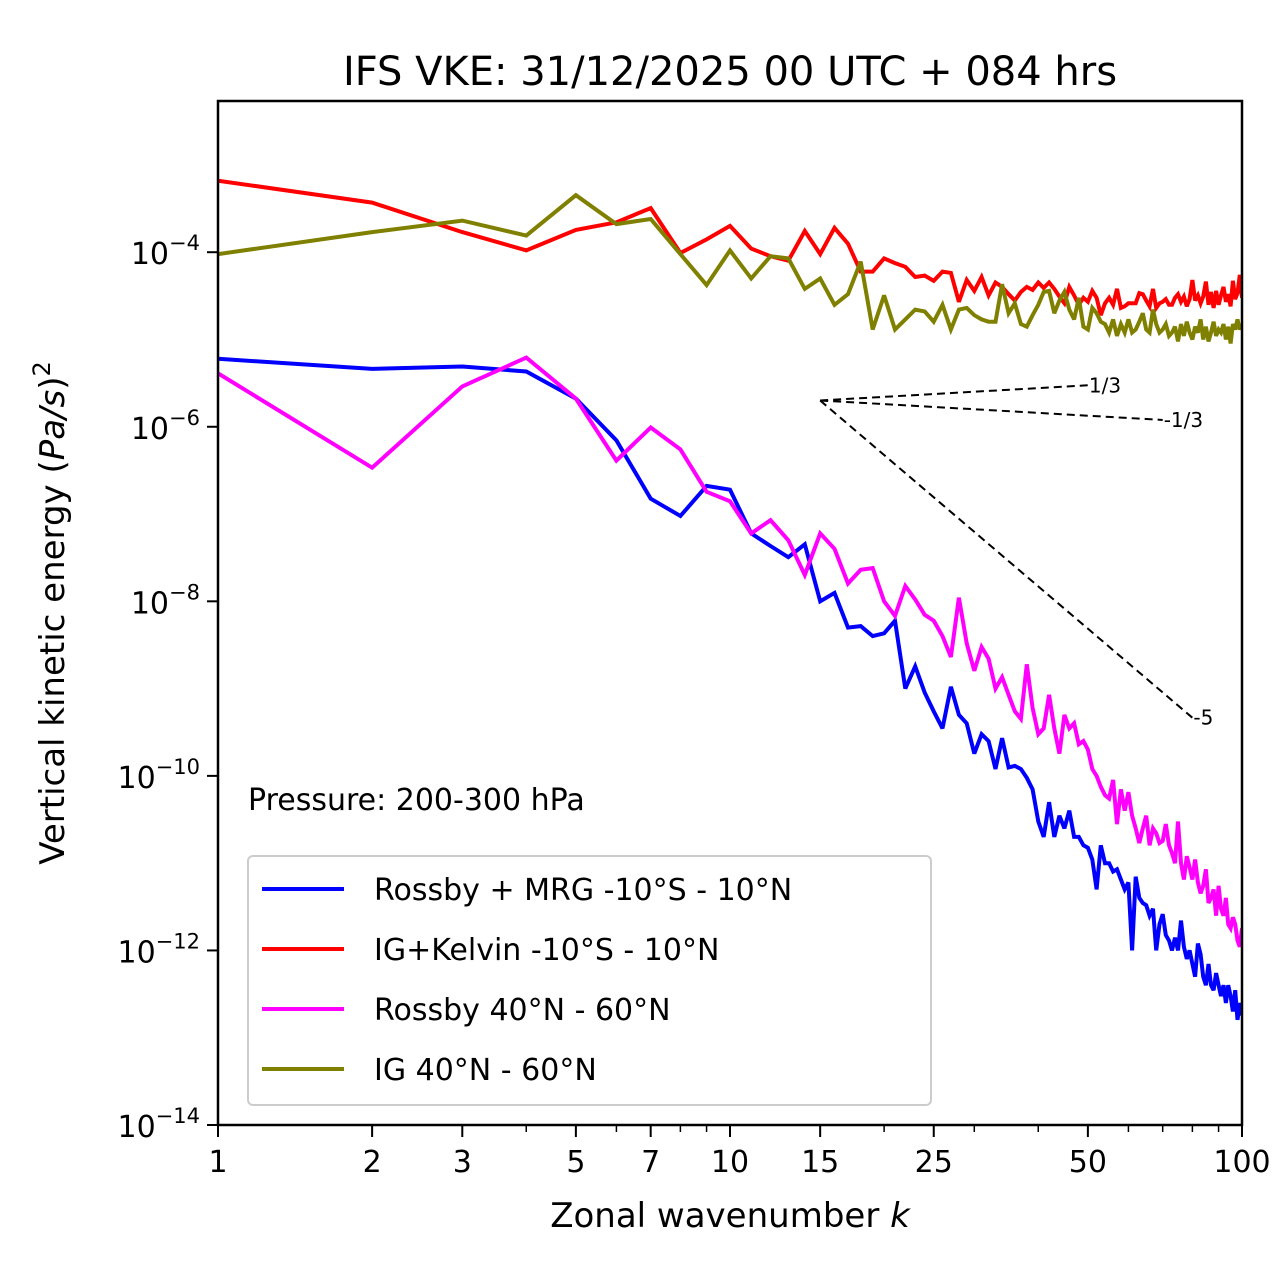 Image resolution: width=1280 pixels, height=1288 pixels. What do you see at coordinates (522, 1010) in the screenshot?
I see `legend-label-2: Rossby 40°N - 60°N` at bounding box center [522, 1010].